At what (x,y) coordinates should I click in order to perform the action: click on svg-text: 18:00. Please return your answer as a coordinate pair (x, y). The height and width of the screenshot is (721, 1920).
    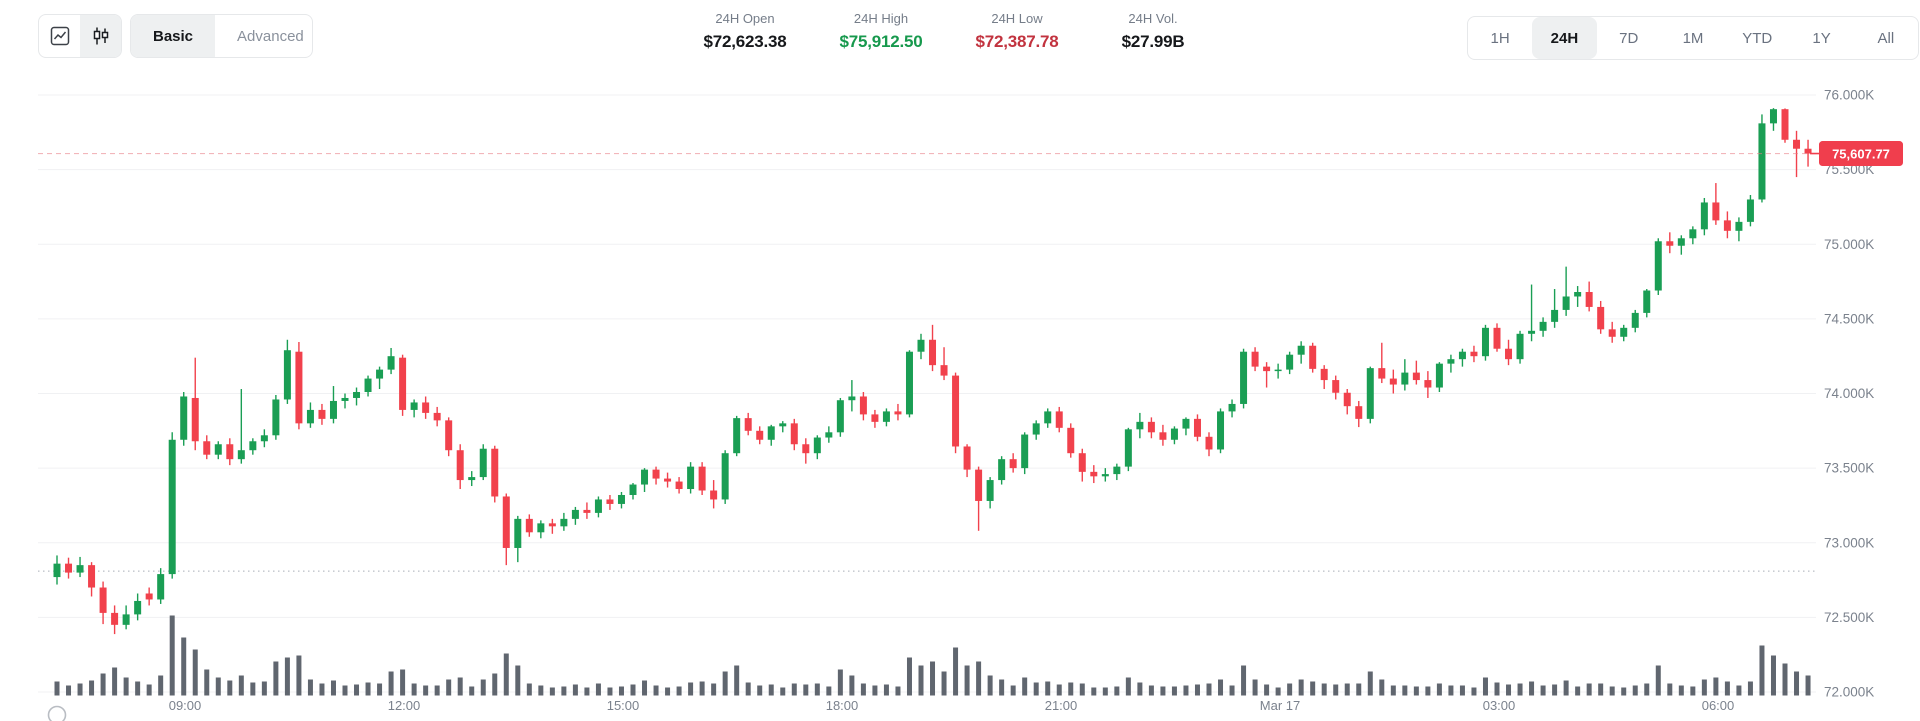
    Looking at the image, I should click on (842, 705).